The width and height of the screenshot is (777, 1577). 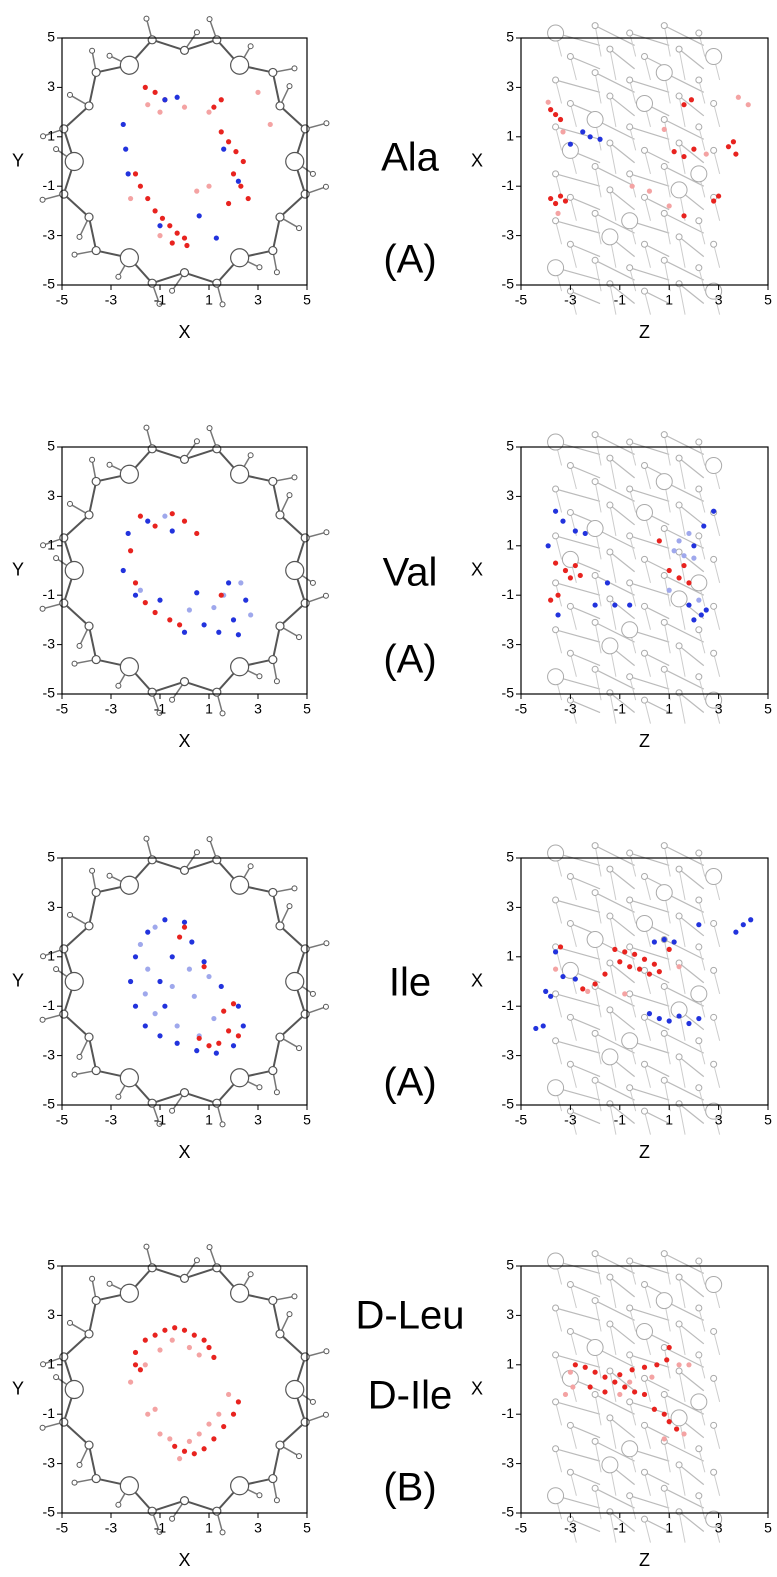 What do you see at coordinates (644, 161) in the screenshot?
I see `plot-frame` at bounding box center [644, 161].